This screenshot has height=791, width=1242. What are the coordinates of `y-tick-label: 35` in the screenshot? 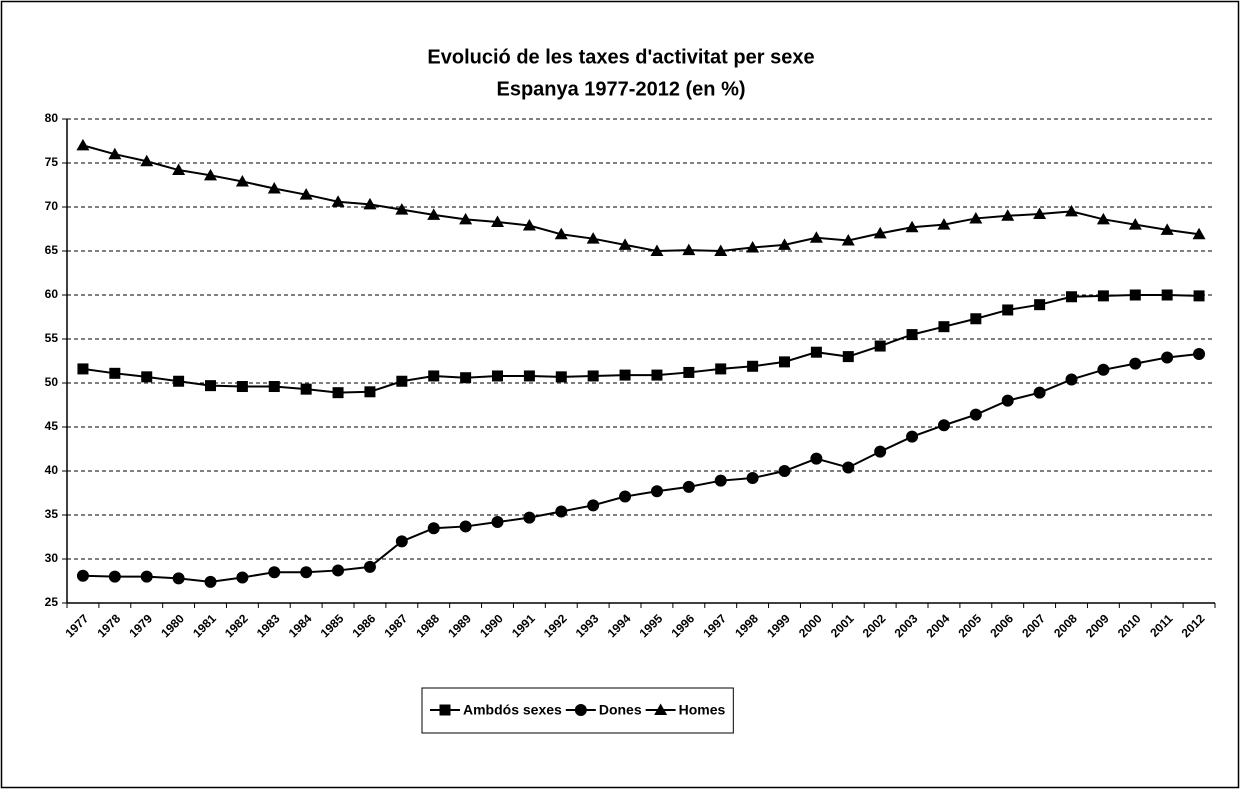 It's located at (52, 514).